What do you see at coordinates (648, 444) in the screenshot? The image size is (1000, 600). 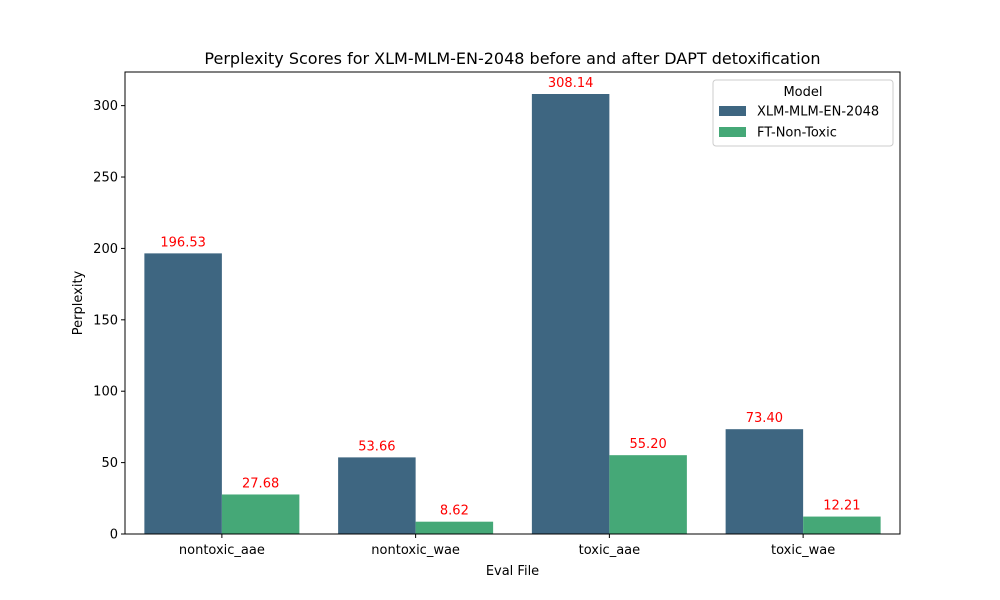 I see `data-label-toxic_aae-1: 55.20` at bounding box center [648, 444].